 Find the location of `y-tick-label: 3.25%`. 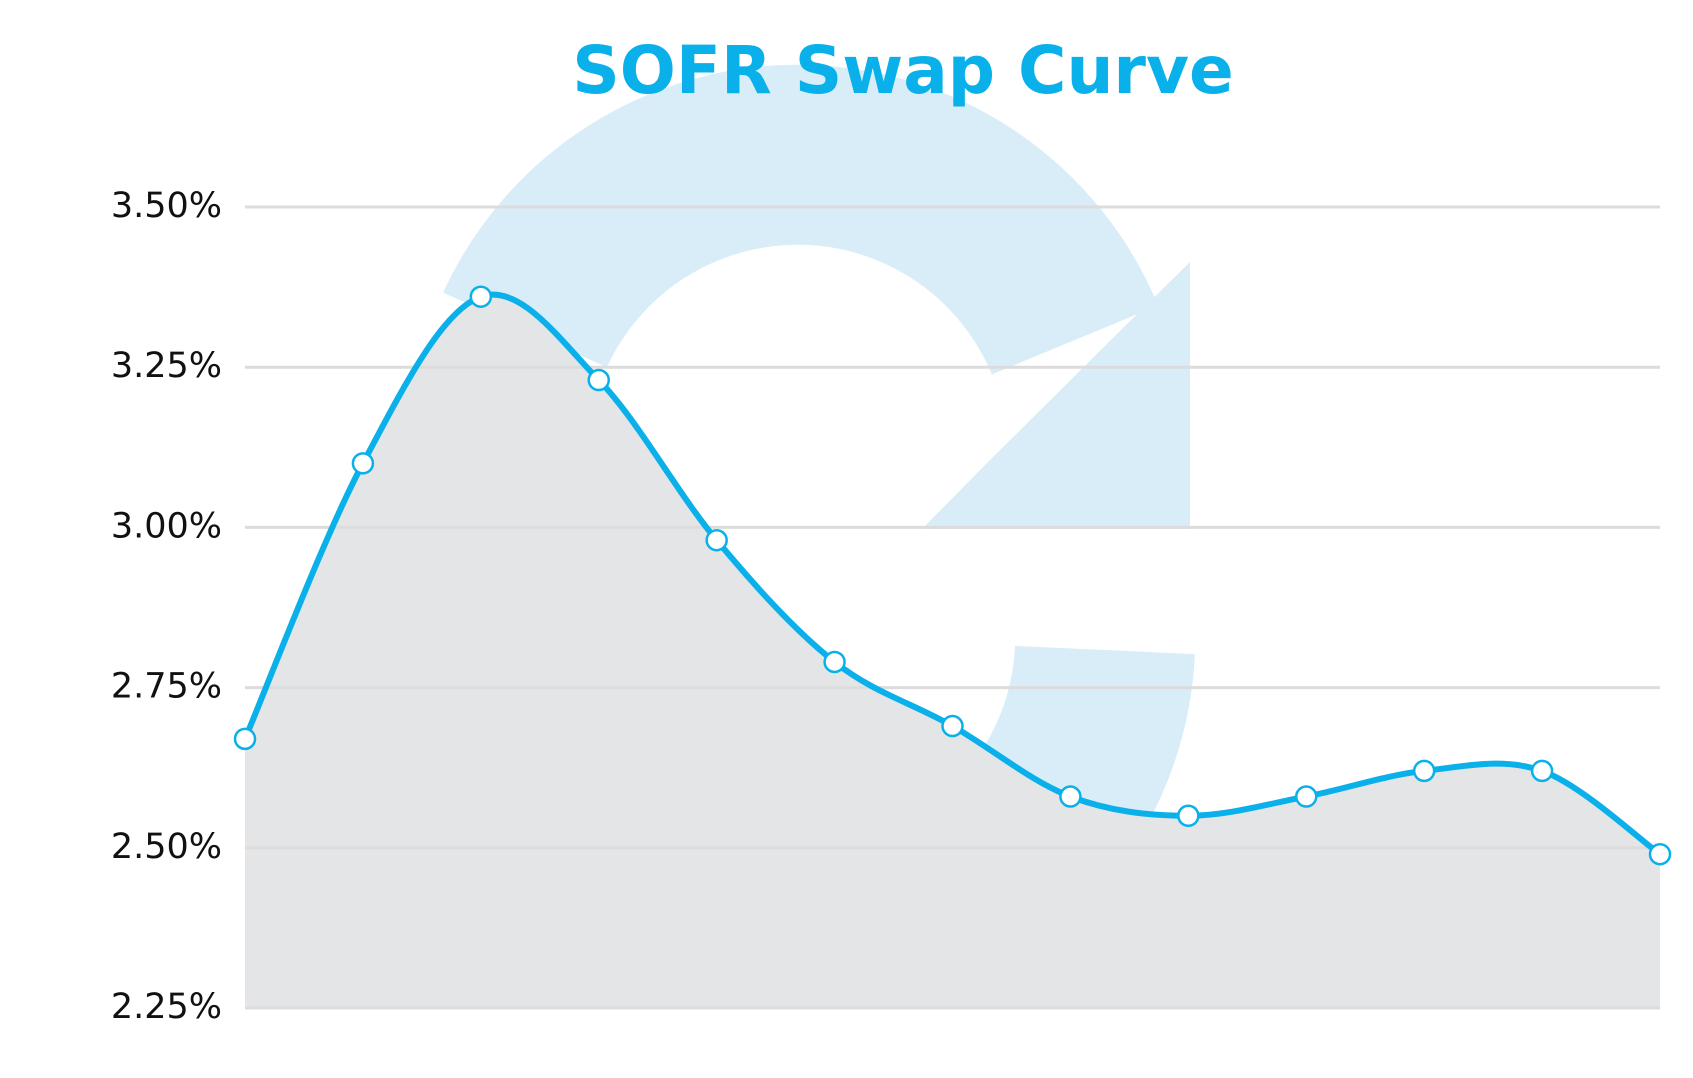

y-tick-label: 3.25% is located at coordinates (166, 366).